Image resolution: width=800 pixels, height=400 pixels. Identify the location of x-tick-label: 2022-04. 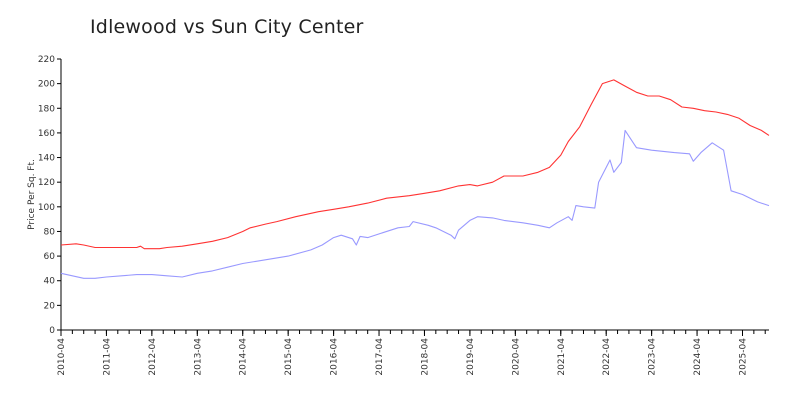
(607, 357).